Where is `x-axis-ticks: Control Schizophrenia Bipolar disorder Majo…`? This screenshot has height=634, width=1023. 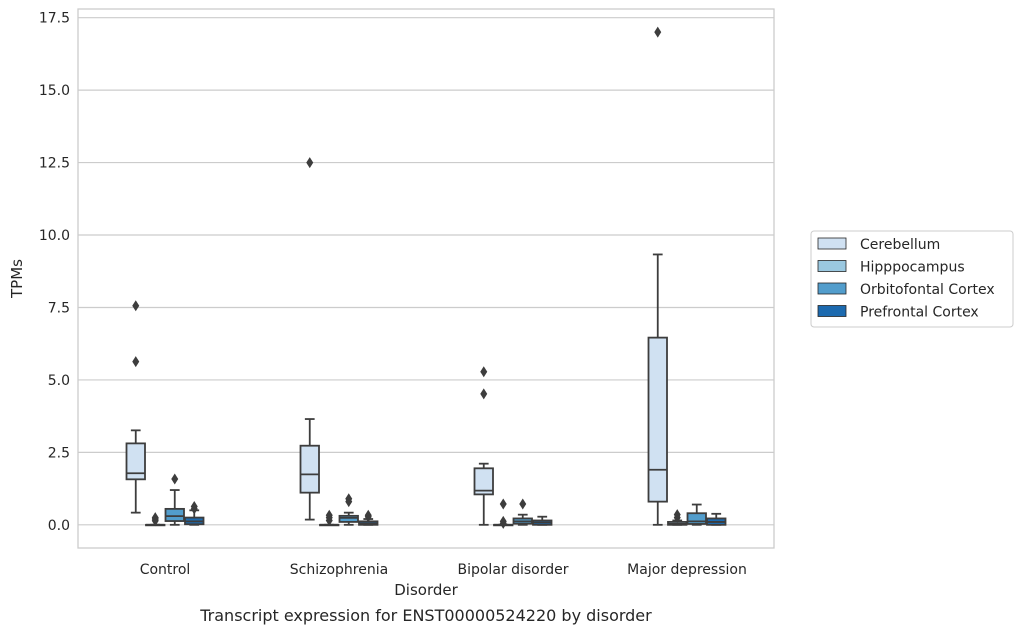 x-axis-ticks: Control Schizophrenia Bipolar disorder Majo… is located at coordinates (443, 570).